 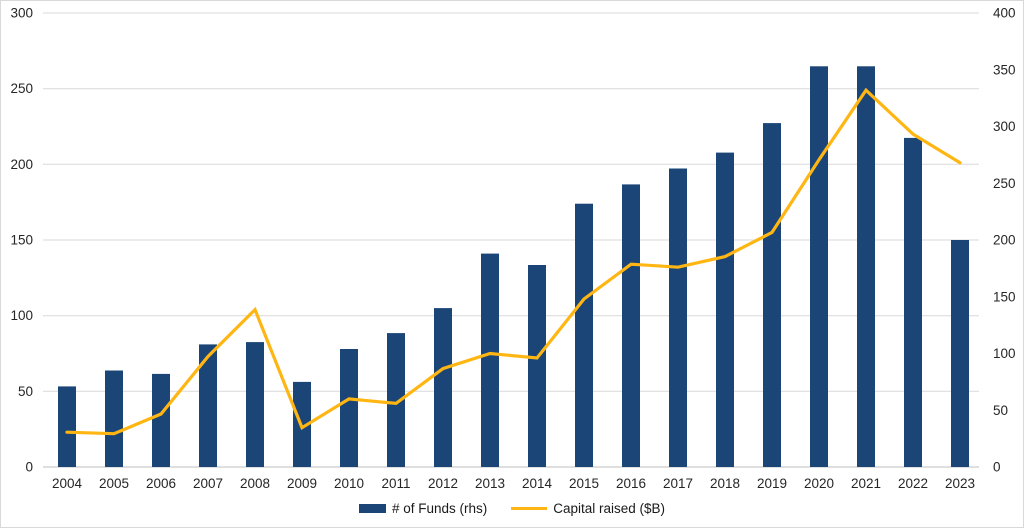 I want to click on y-axis-right-ticks: 0 50 100 150 200 250 300 350 400, so click(x=1004, y=240).